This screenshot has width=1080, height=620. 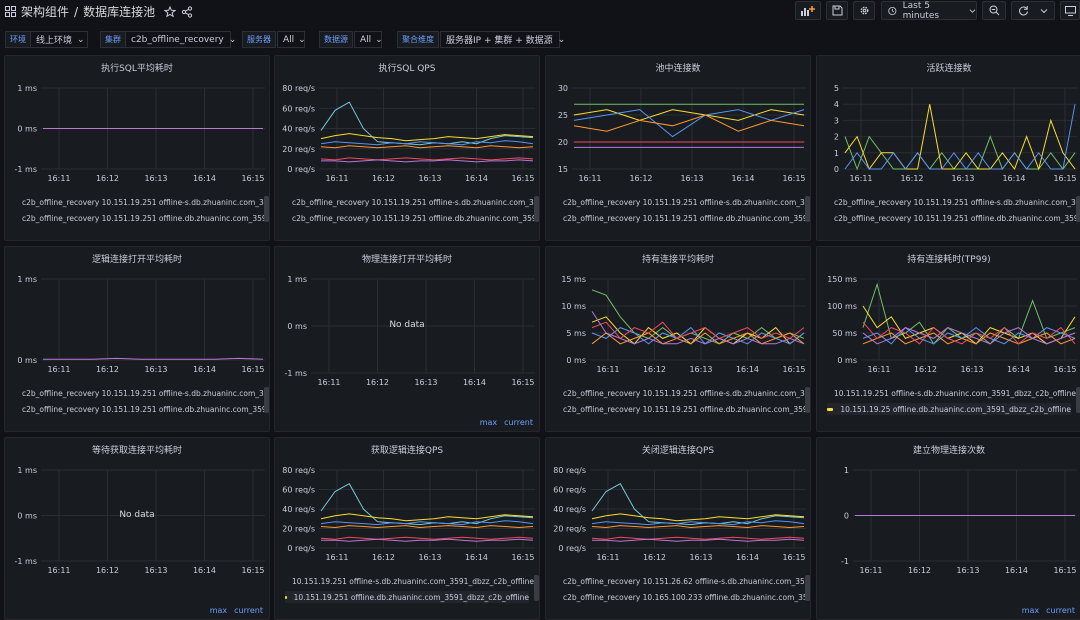 What do you see at coordinates (563, 88) in the screenshot?
I see `y-tick-label: 30` at bounding box center [563, 88].